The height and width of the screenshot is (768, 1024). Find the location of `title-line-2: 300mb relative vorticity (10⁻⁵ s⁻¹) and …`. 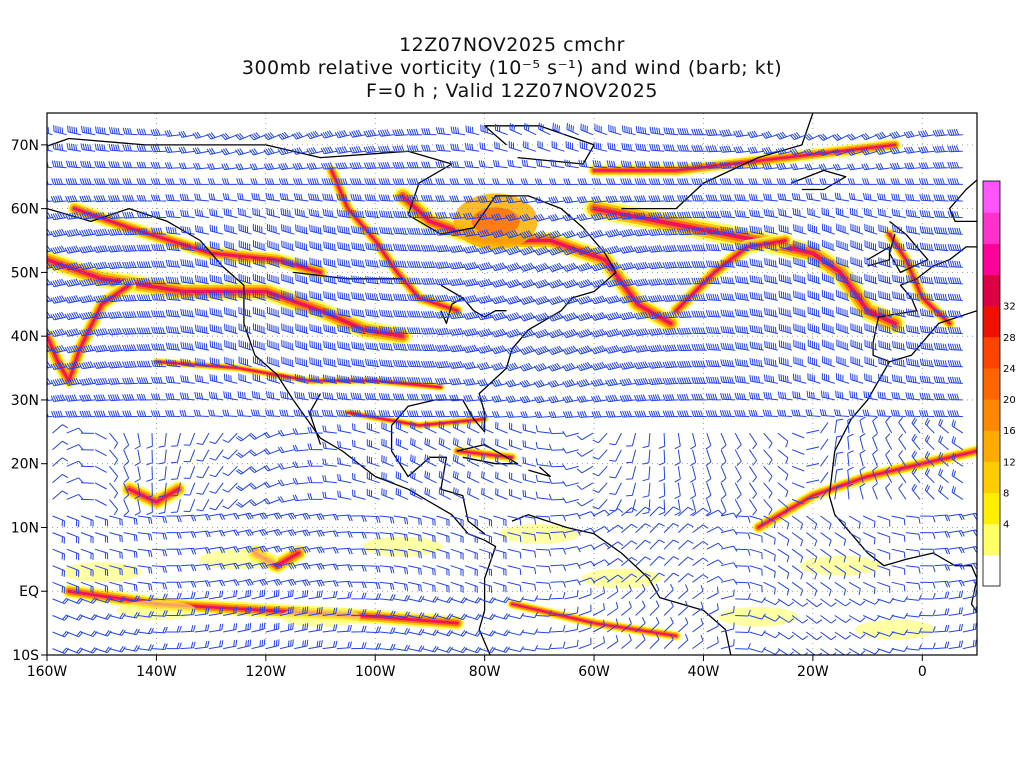

title-line-2: 300mb relative vorticity (10⁻⁵ s⁻¹) and … is located at coordinates (512, 68).